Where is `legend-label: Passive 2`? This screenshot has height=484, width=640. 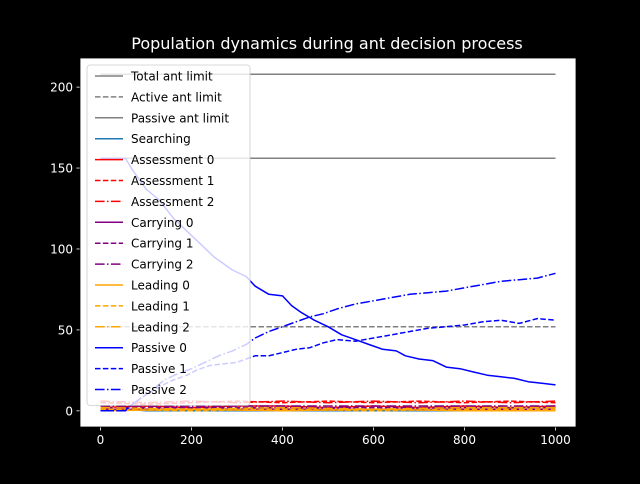 legend-label: Passive 2 is located at coordinates (159, 390).